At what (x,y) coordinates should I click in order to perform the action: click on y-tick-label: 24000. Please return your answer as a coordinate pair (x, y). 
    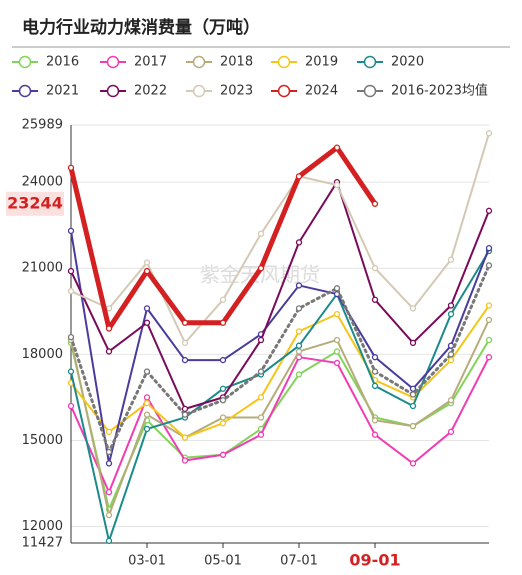
    Looking at the image, I should click on (42, 182).